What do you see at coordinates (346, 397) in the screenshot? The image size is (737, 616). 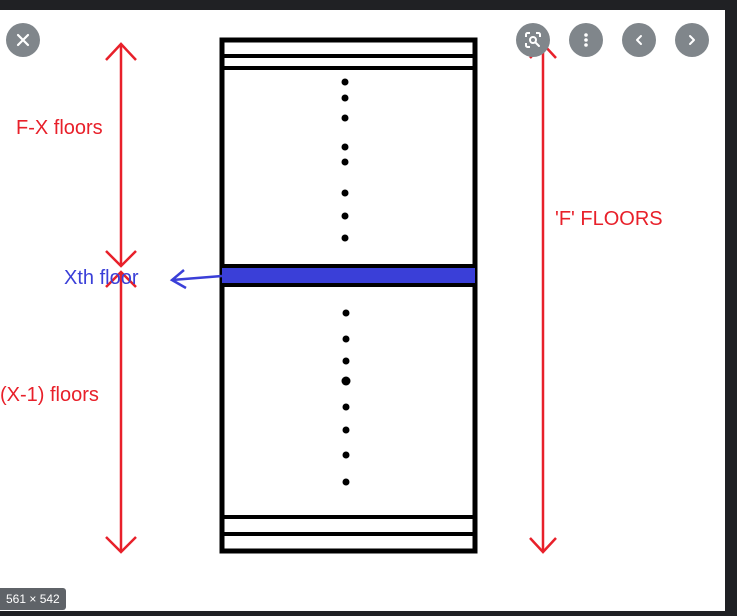 I see `lower-ellipsis-dots` at bounding box center [346, 397].